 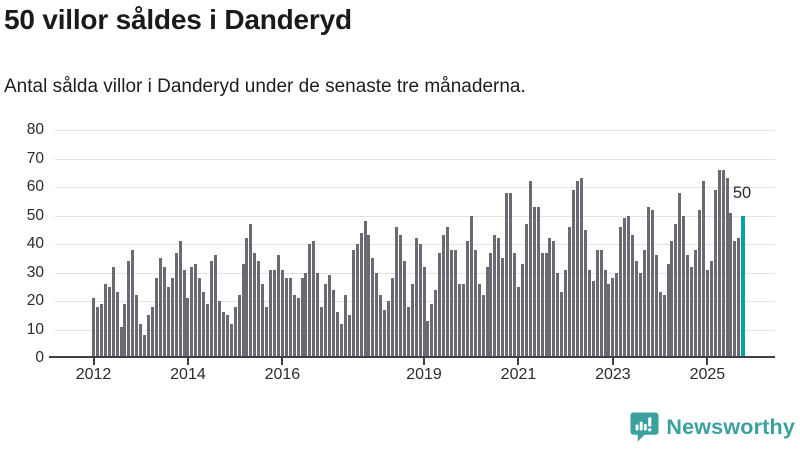 I want to click on brand-footer: Newsworthy, so click(x=712, y=427).